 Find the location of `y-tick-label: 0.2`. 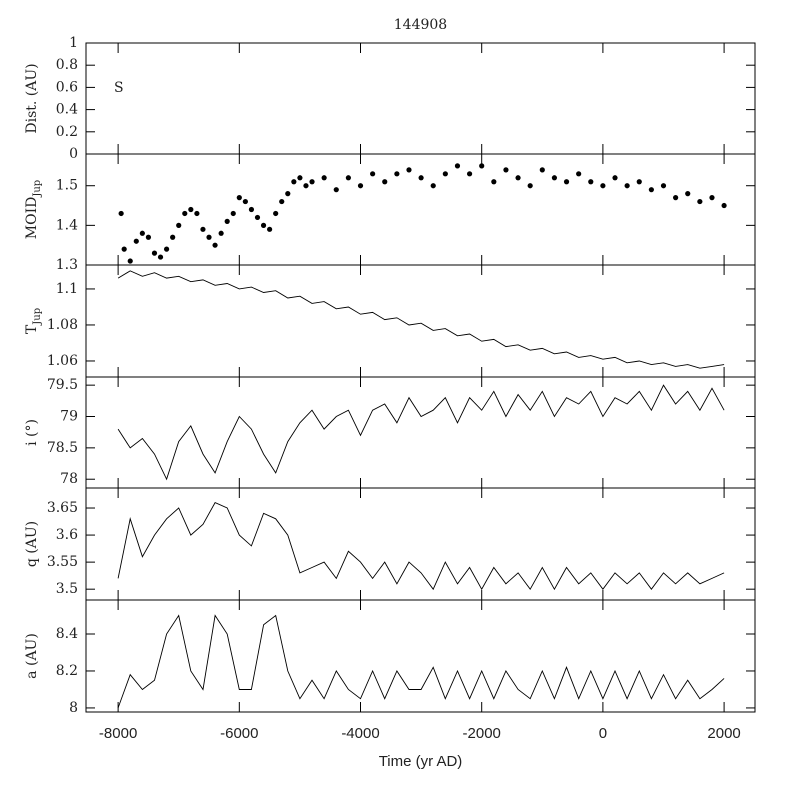

y-tick-label: 0.2 is located at coordinates (67, 132).